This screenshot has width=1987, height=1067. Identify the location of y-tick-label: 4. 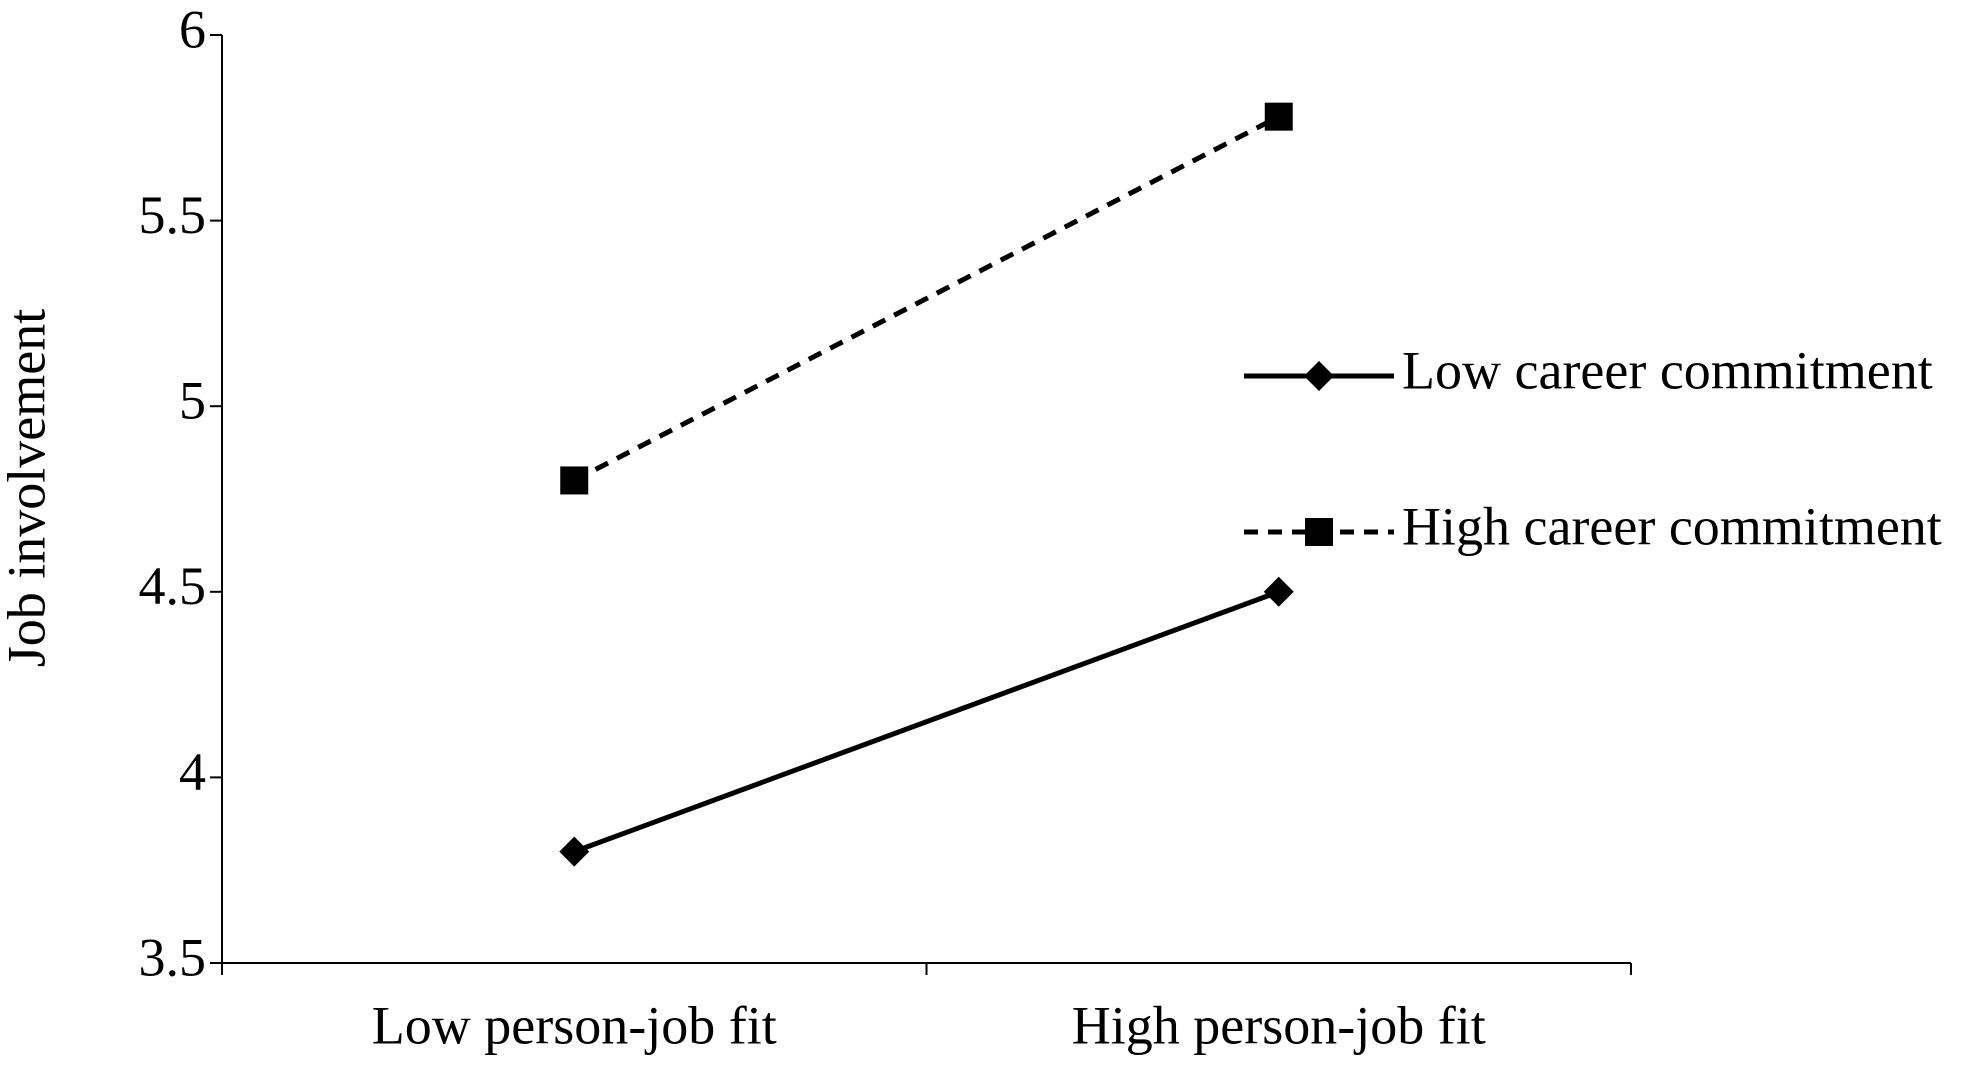
(192, 772).